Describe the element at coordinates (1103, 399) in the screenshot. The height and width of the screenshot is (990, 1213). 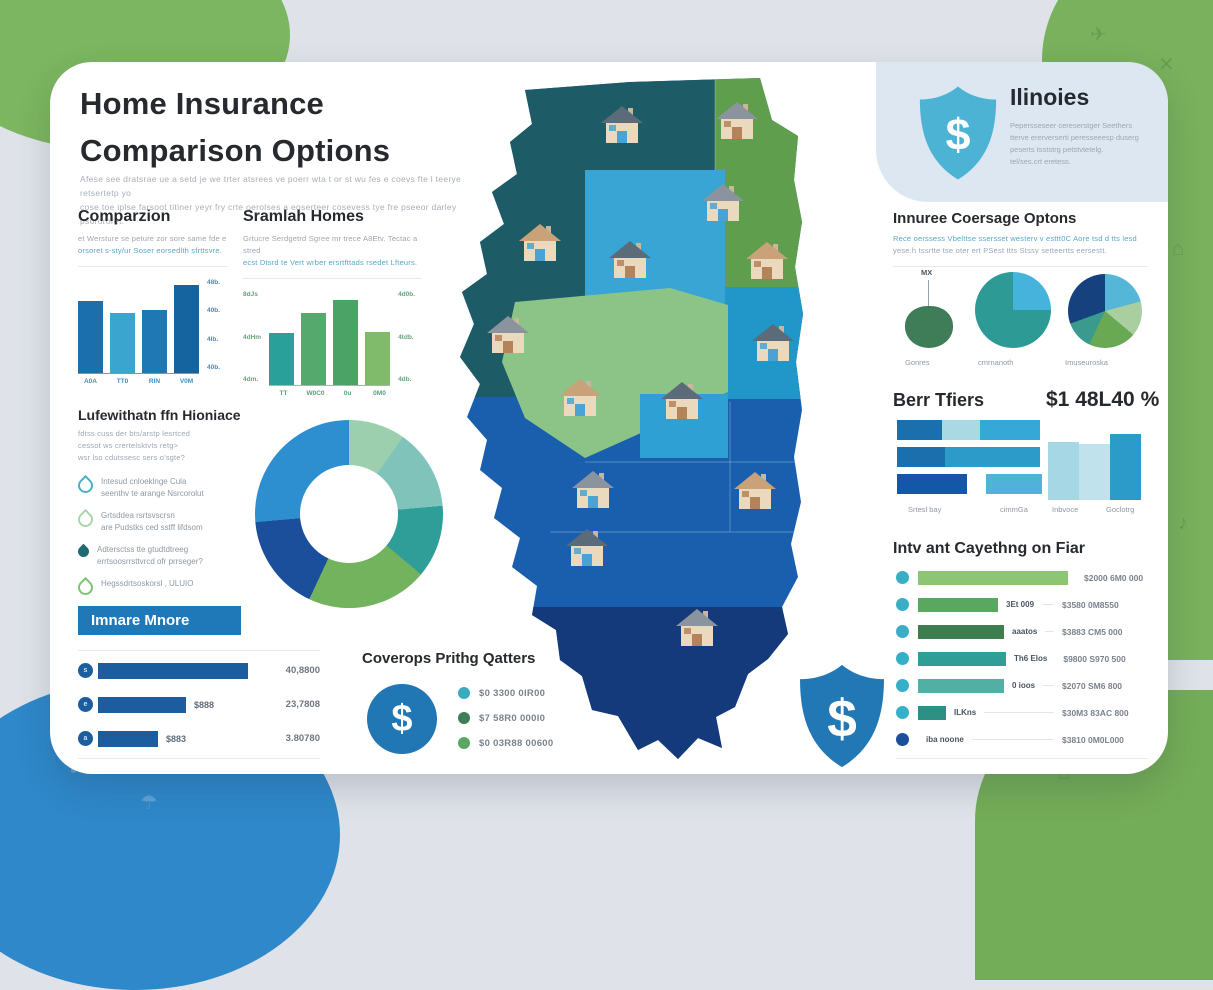
I see `best-tiers-value: $1 48L40 %` at that location.